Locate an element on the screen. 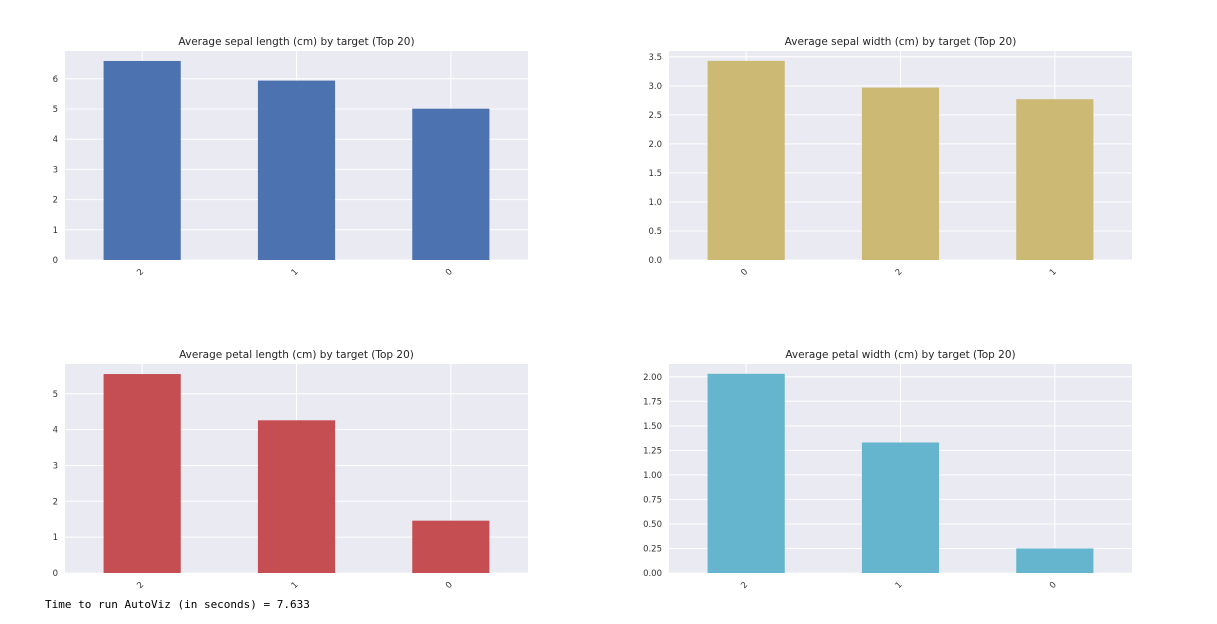 The image size is (1217, 624). y-tick-label: 3.5 is located at coordinates (655, 58).